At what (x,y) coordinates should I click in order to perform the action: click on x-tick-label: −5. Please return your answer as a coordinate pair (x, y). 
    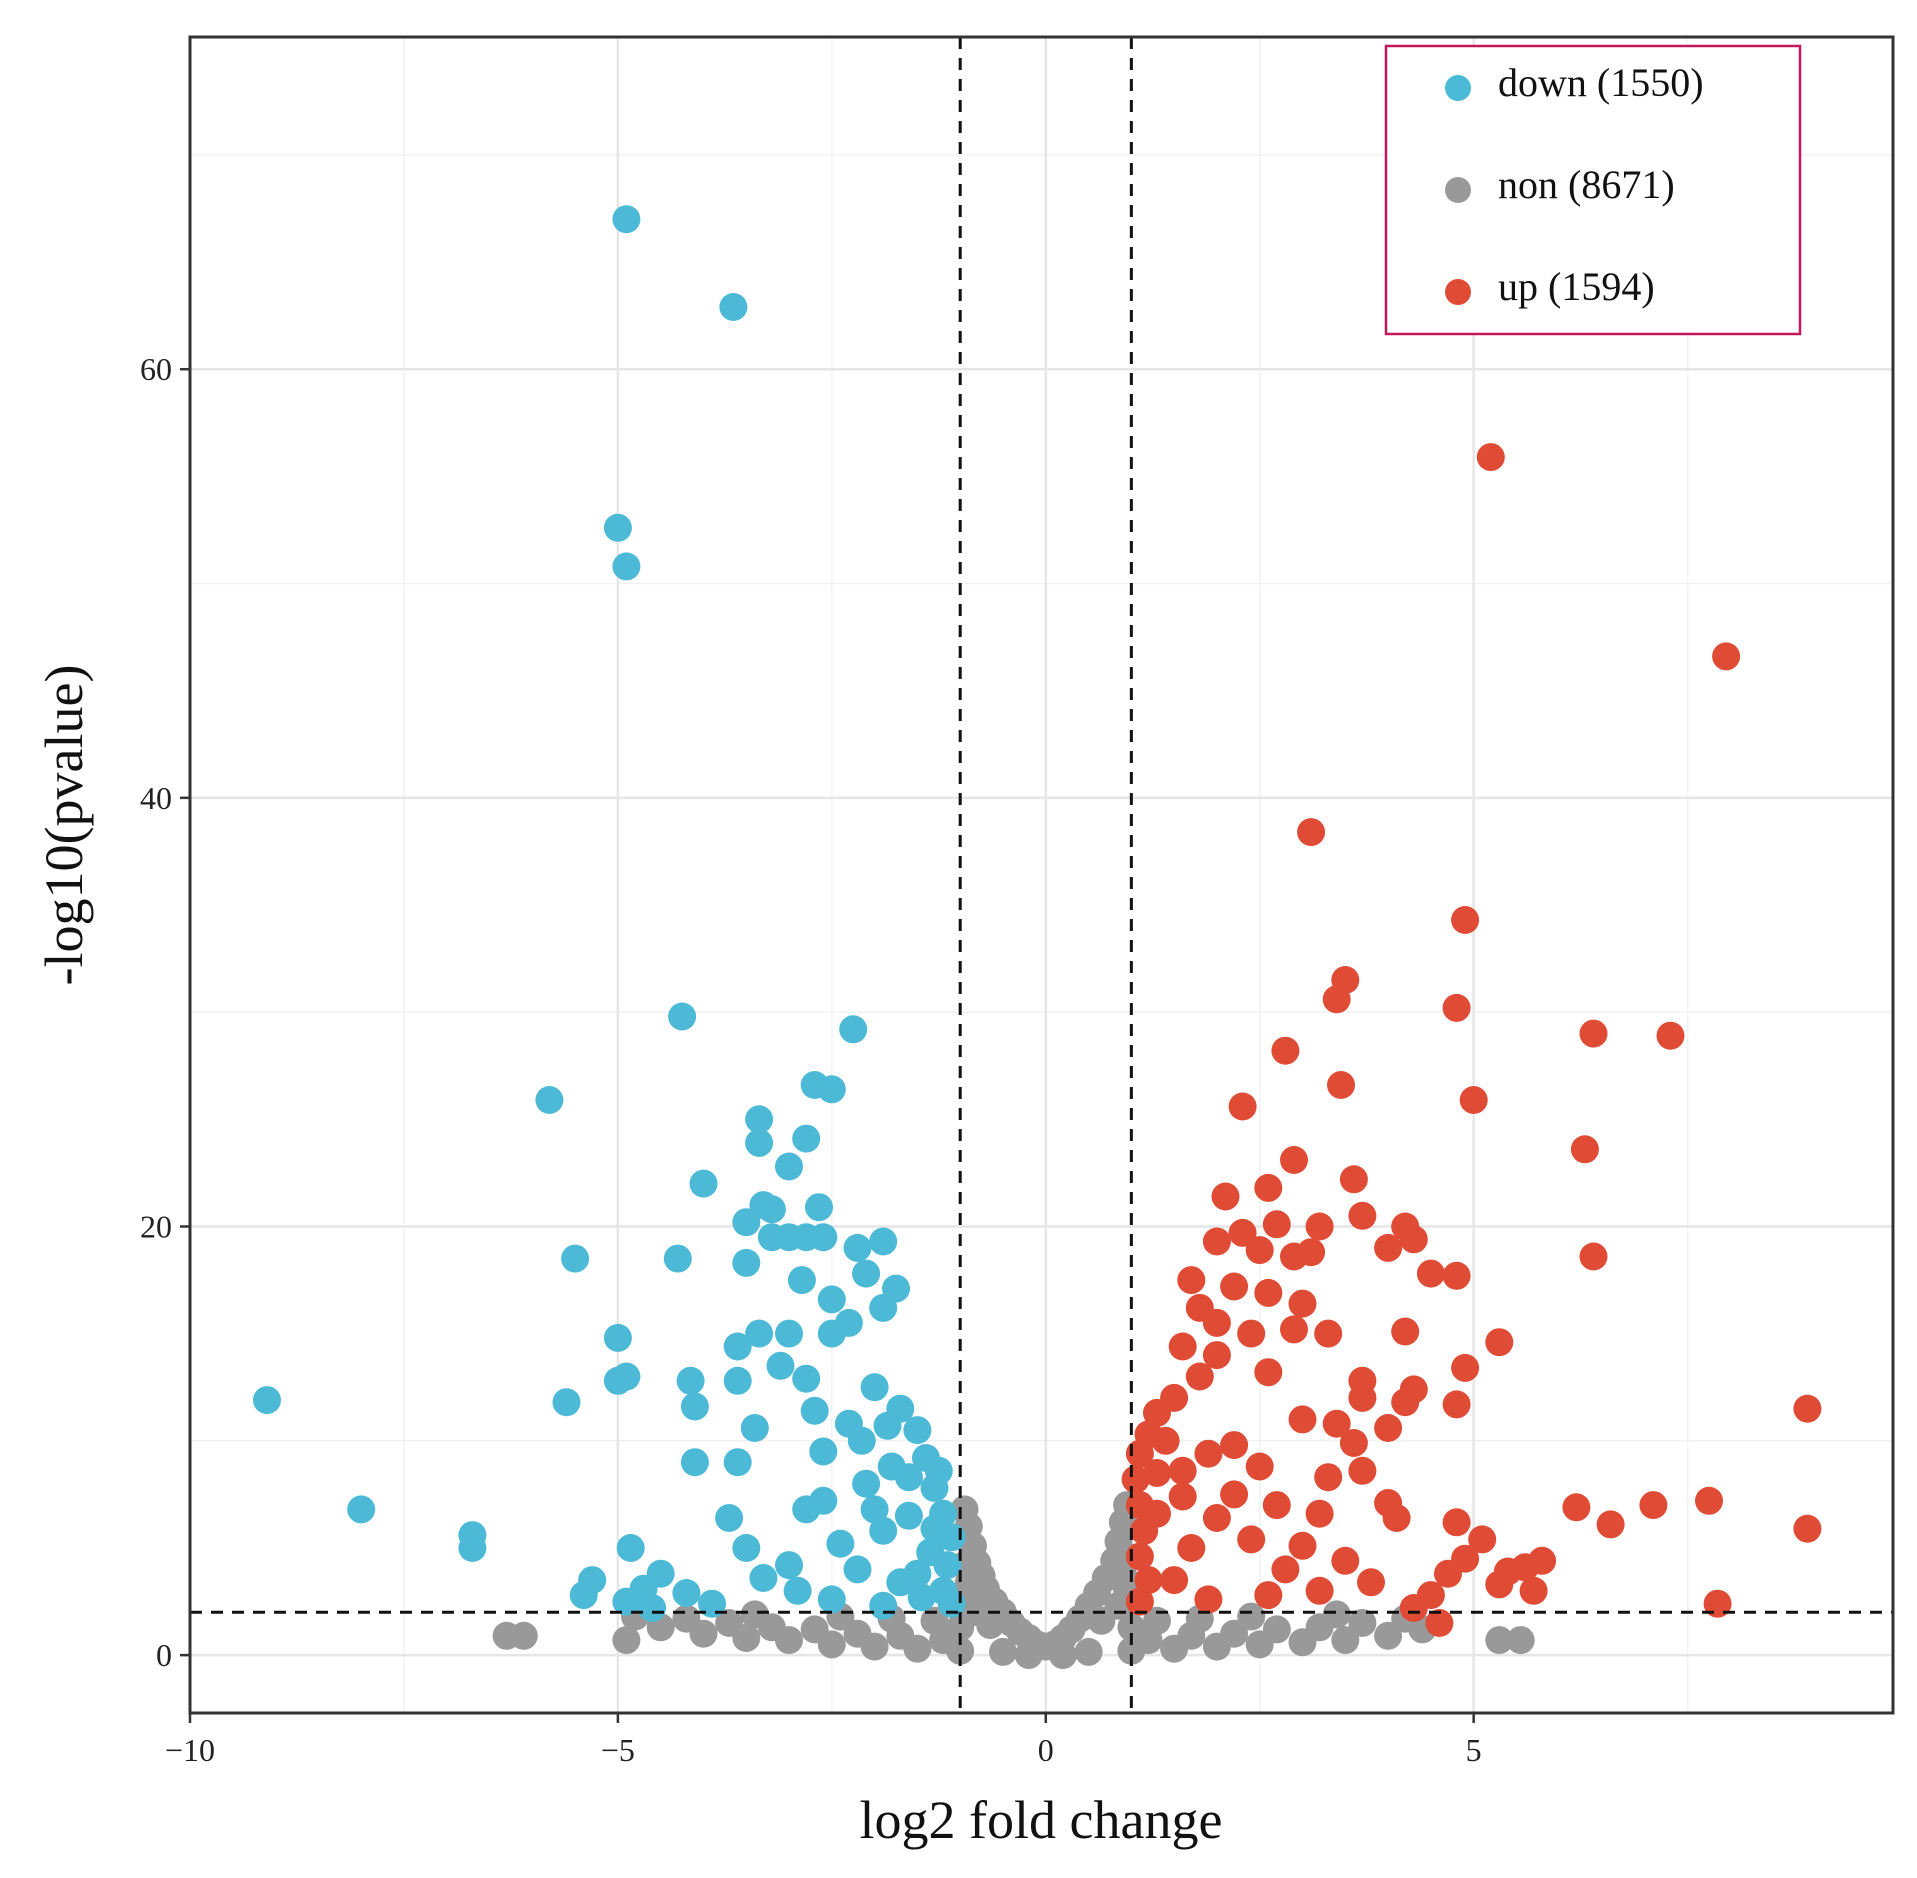
    Looking at the image, I should click on (618, 1750).